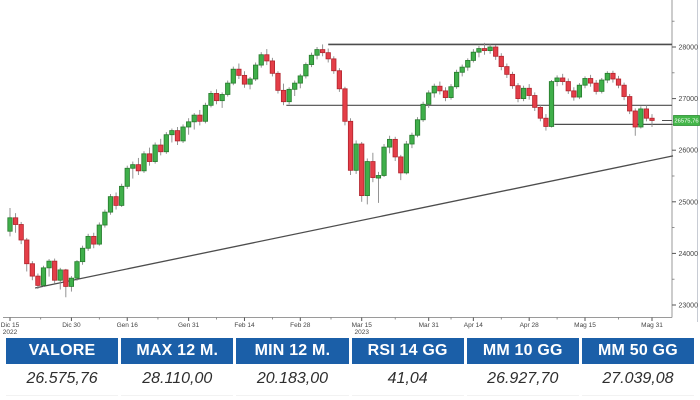 Image resolution: width=700 pixels, height=400 pixels. Describe the element at coordinates (407, 351) in the screenshot. I see `stats-header-rsi-14gg: RSI 14 GG` at that location.